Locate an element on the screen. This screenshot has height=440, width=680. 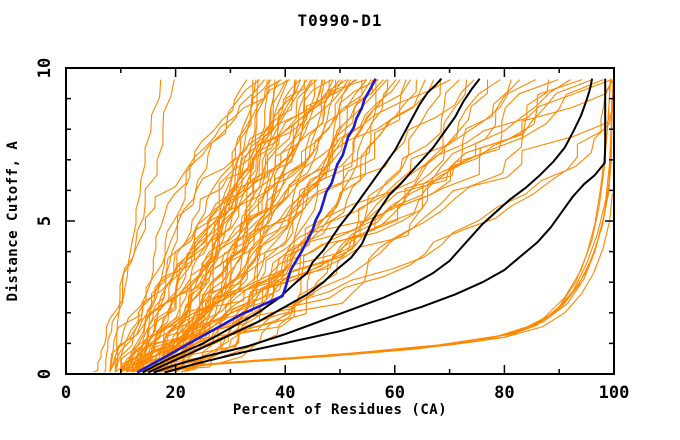
x-tick-label: 80 is located at coordinates (504, 393).